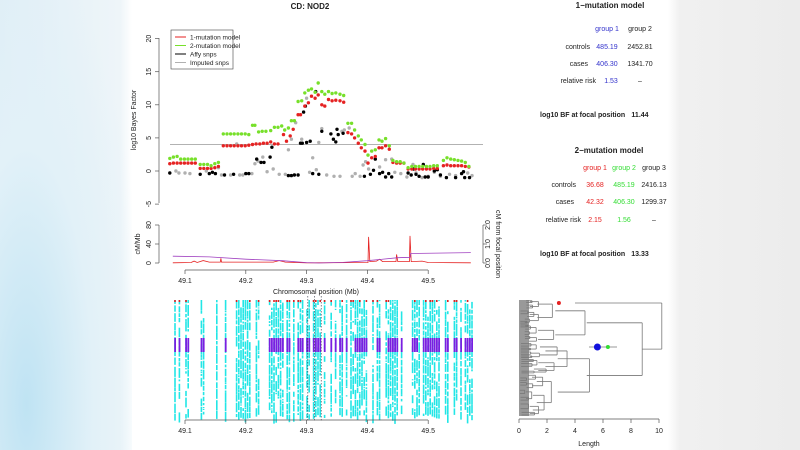 Image resolution: width=800 pixels, height=450 pixels. Describe the element at coordinates (565, 202) in the screenshot. I see `model2-row-label: cases` at that location.